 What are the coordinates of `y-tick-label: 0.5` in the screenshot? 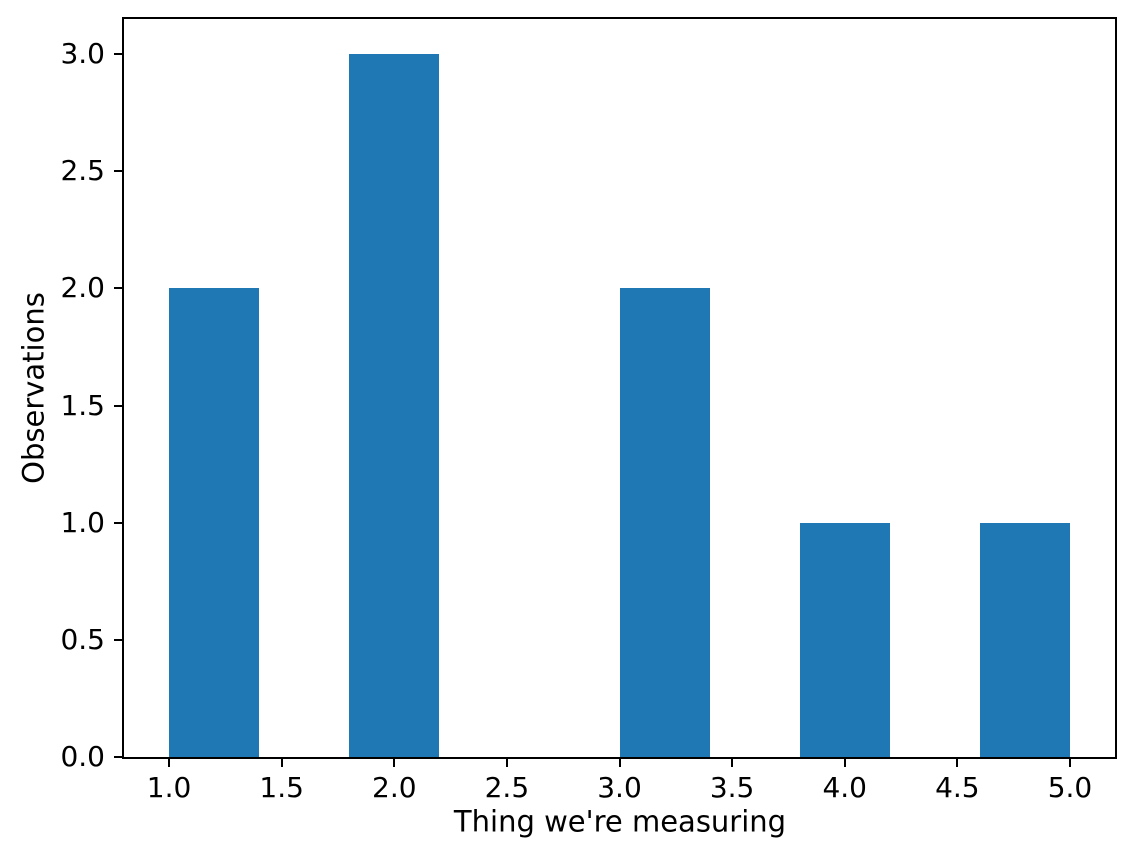 It's located at (82, 639).